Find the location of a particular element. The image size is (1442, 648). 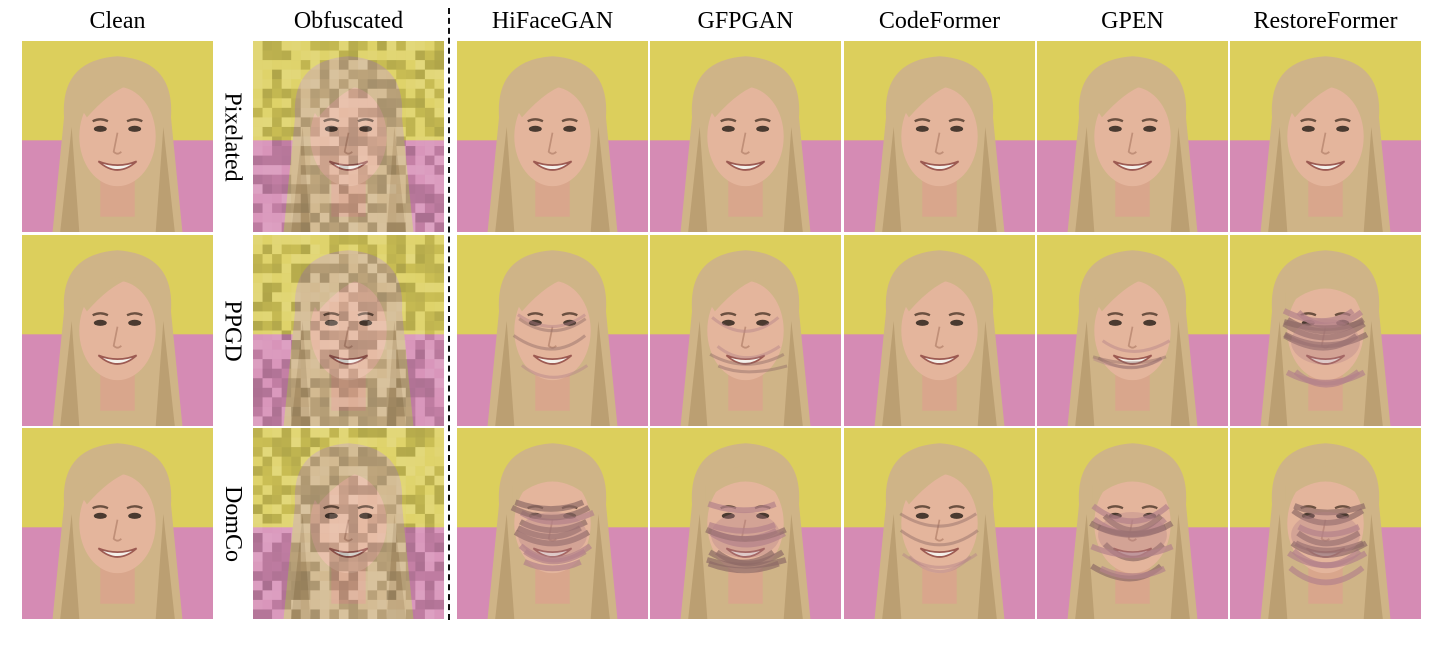

face-image-ppgd-gfpgan is located at coordinates (745, 330).